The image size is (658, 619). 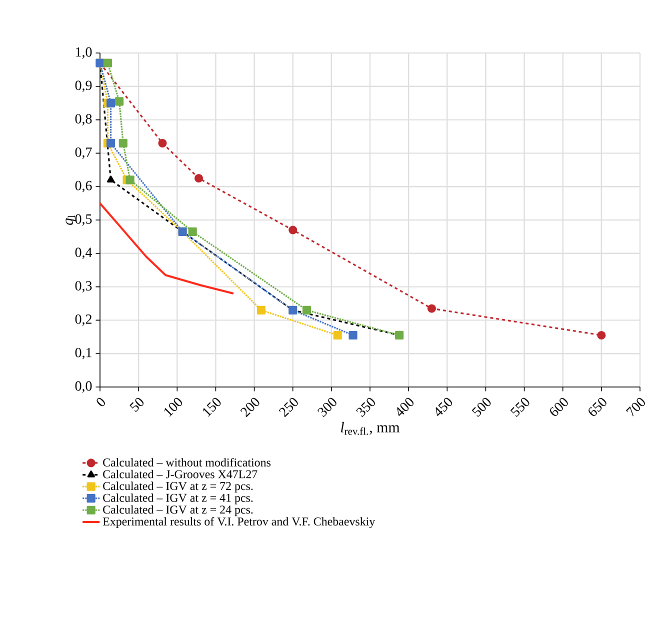 I want to click on x-tick-label: 150, so click(x=211, y=407).